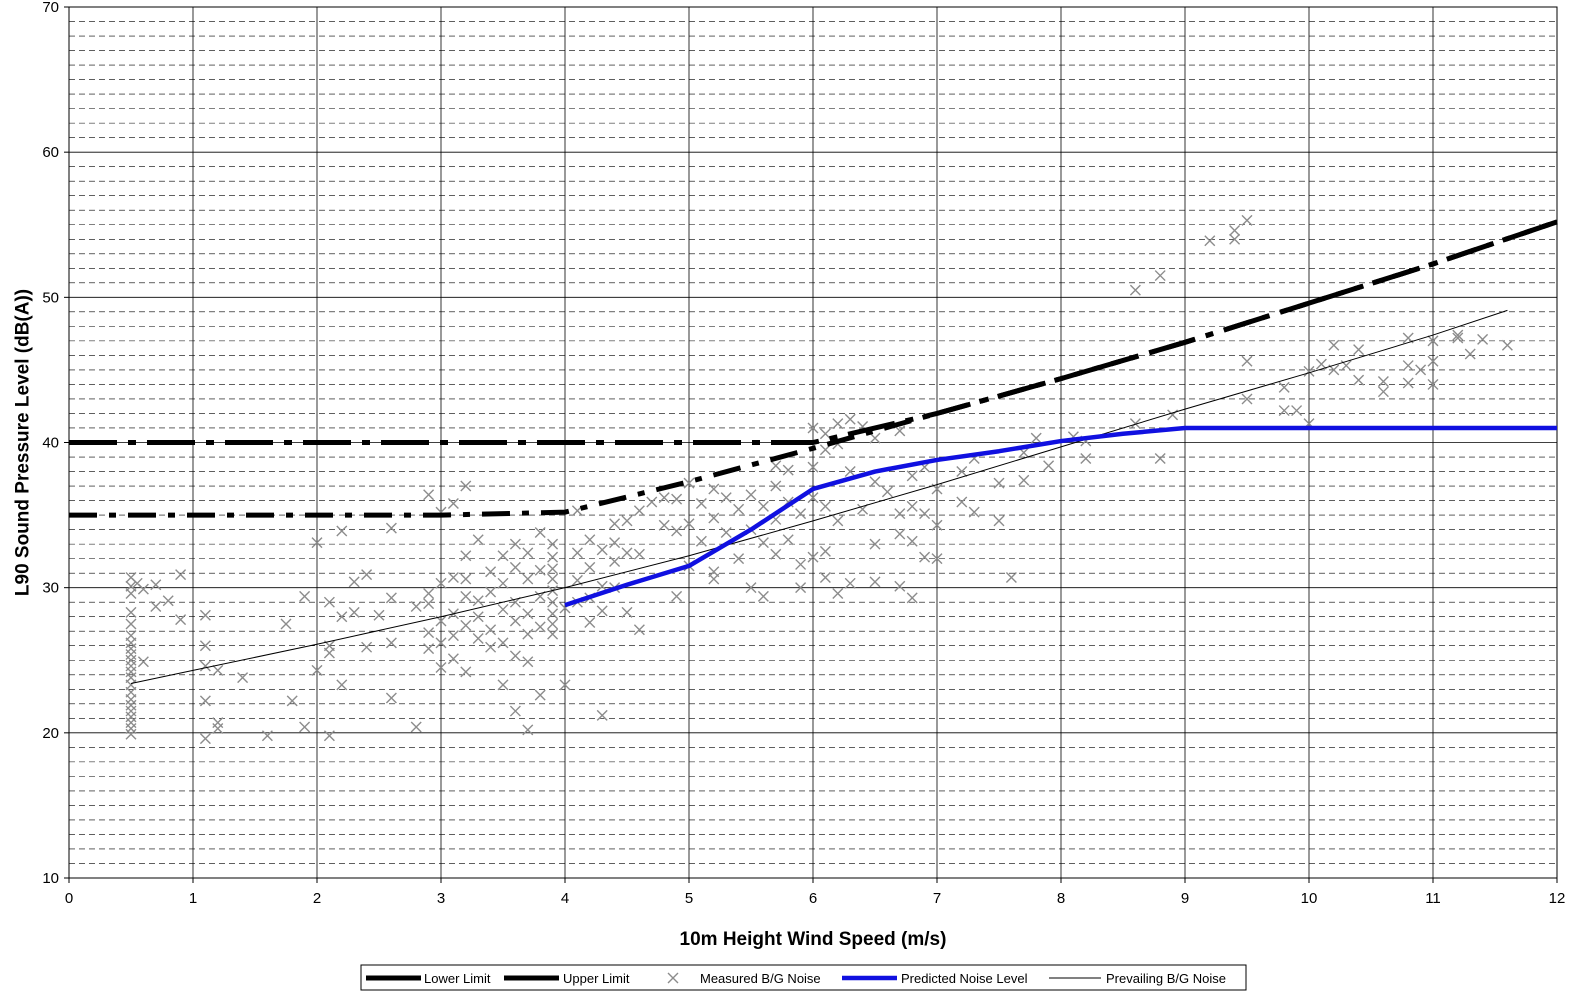  I want to click on x-tick-label: 8, so click(1061, 898).